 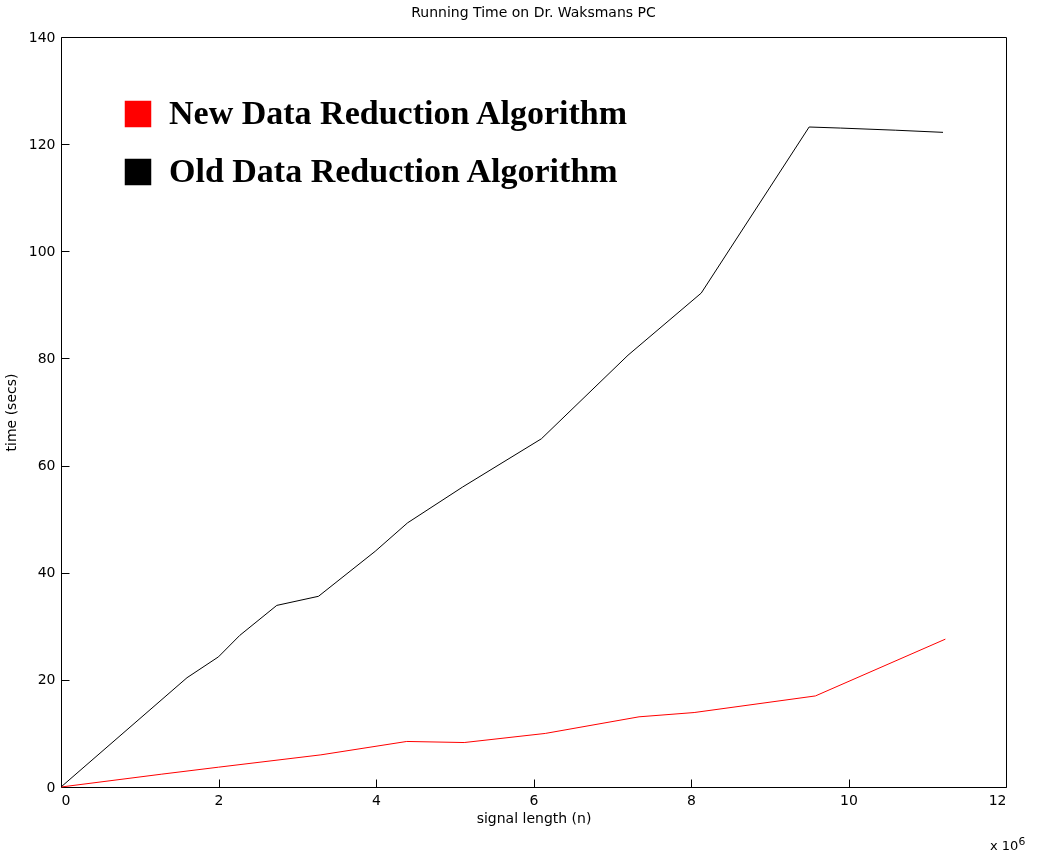 What do you see at coordinates (66, 799) in the screenshot?
I see `x-tick-label: 0` at bounding box center [66, 799].